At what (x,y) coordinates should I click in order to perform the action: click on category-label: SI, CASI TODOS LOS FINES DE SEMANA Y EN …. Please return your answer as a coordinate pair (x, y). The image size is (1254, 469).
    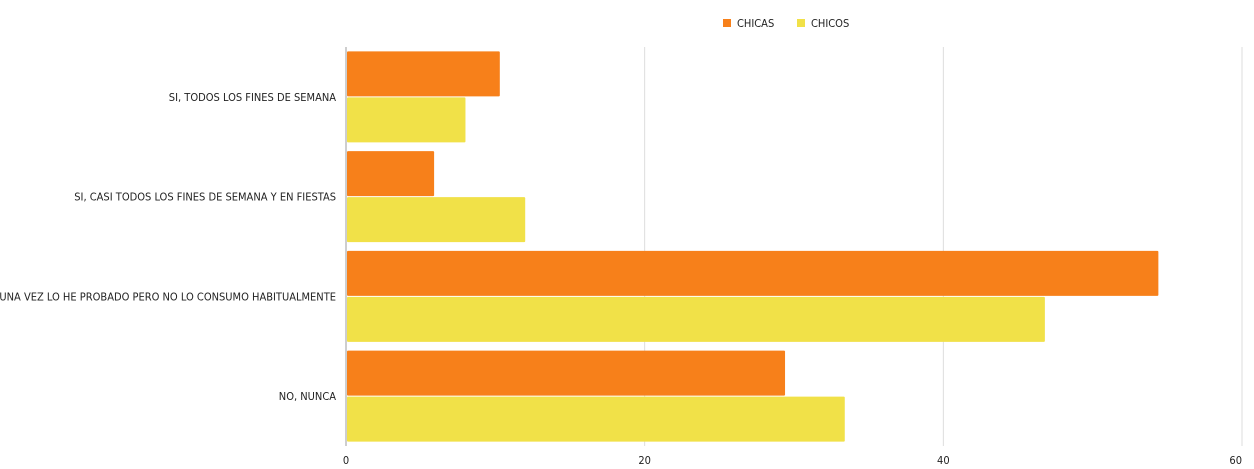
    Looking at the image, I should click on (205, 197).